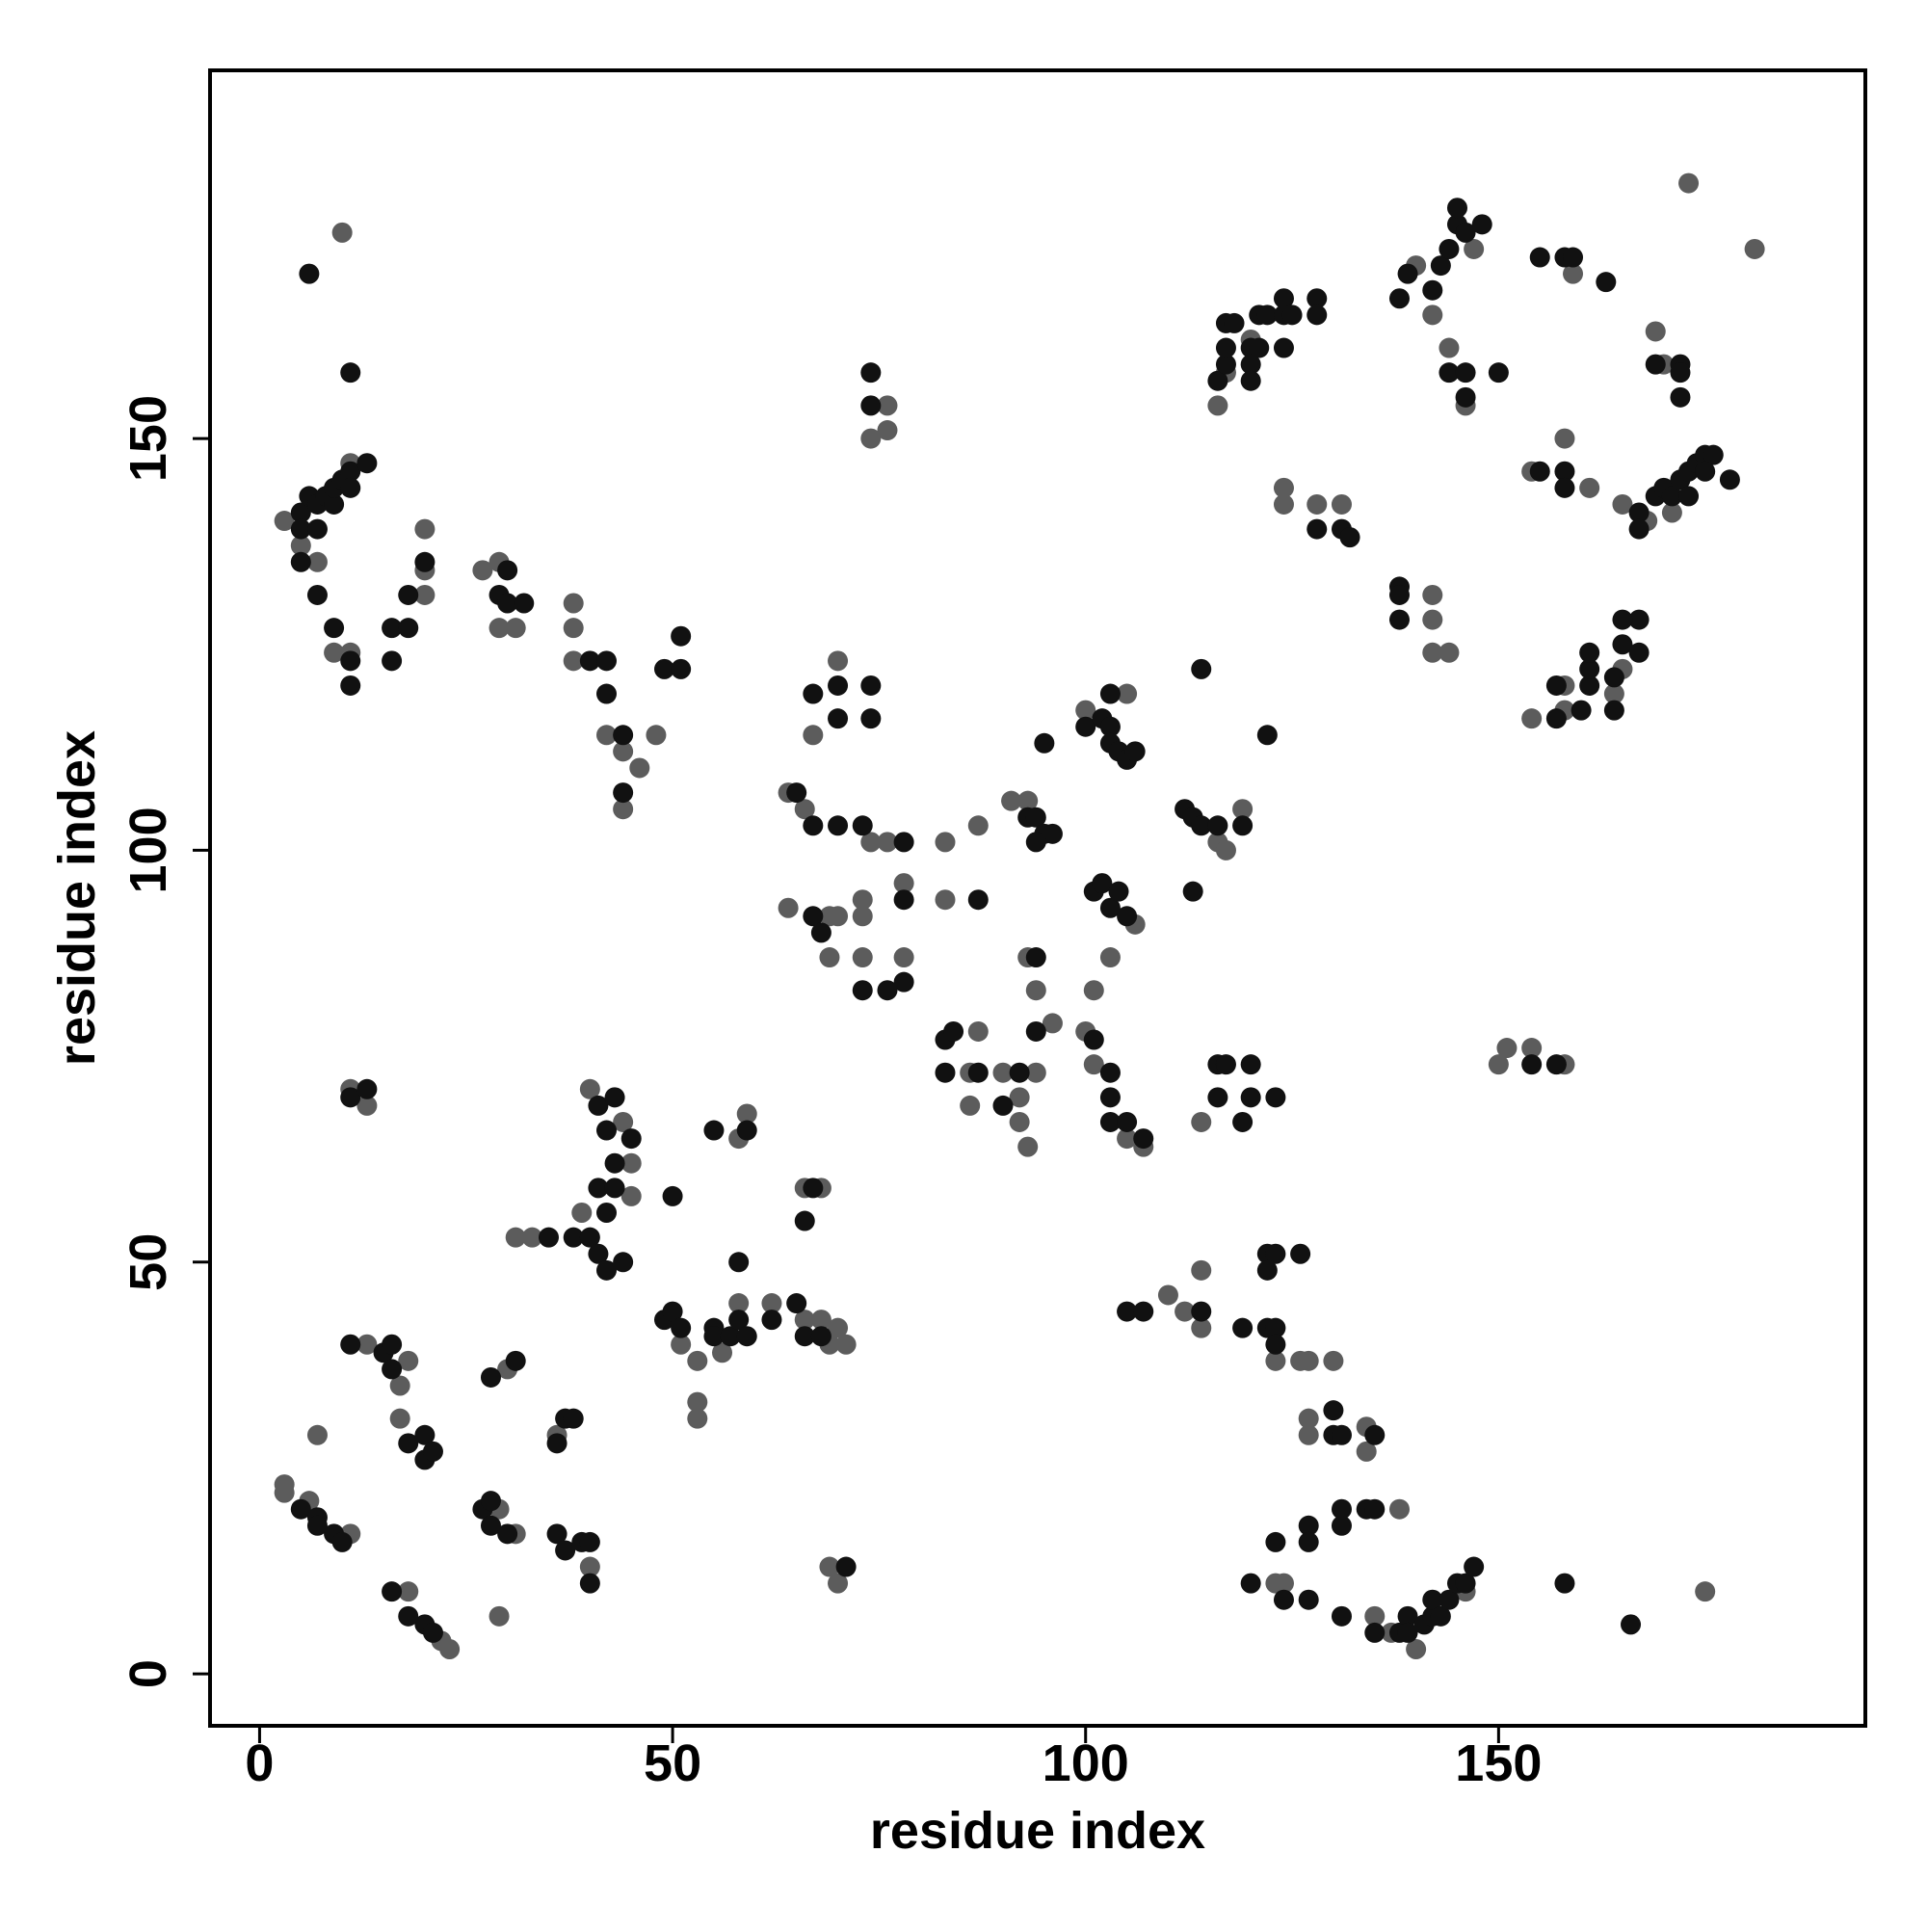  I want to click on y-tick-label: 0, so click(148, 1673).